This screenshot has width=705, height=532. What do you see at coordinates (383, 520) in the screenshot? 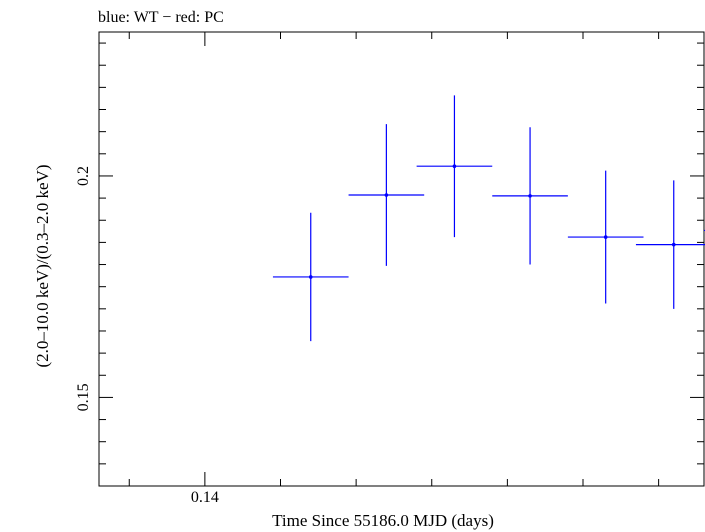
I see `x-axis-label: Time Since 55186.0 MJD (days)` at bounding box center [383, 520].